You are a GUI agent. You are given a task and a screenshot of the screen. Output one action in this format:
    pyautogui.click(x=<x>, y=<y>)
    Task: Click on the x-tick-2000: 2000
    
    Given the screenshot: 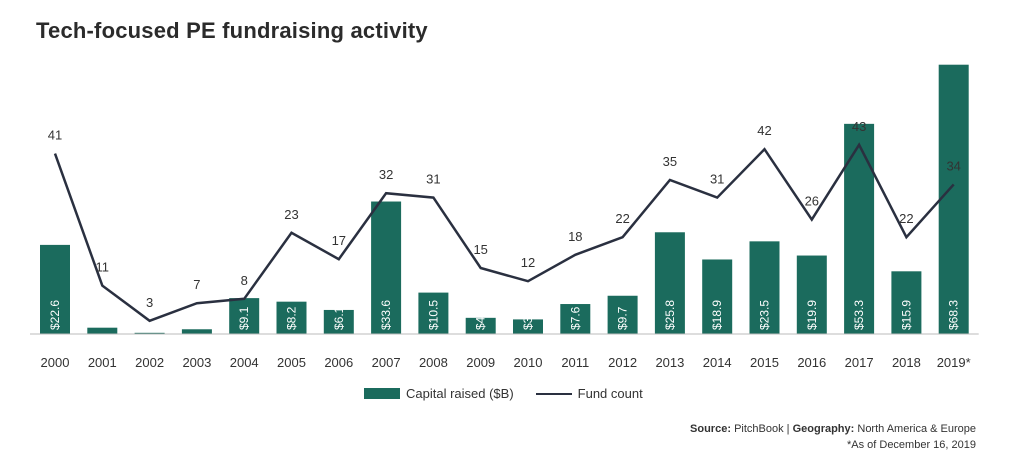 What is the action you would take?
    pyautogui.click(x=55, y=362)
    